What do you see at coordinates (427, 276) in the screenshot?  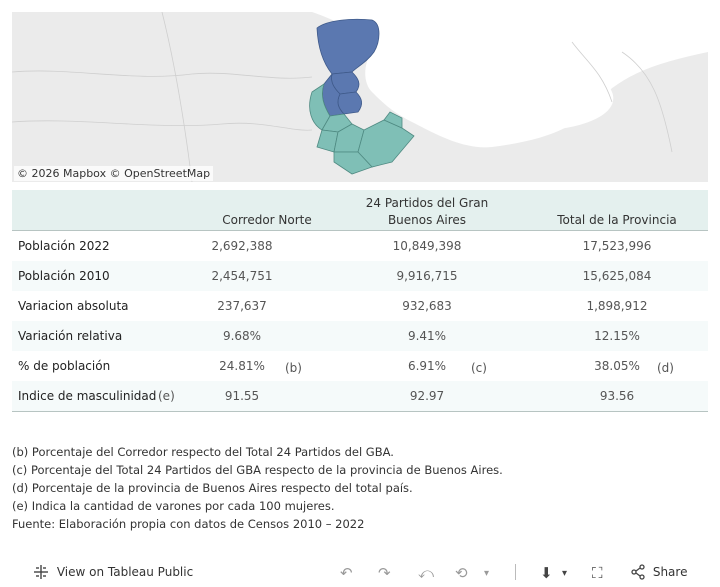 I see `value-gba: 9,916,715` at bounding box center [427, 276].